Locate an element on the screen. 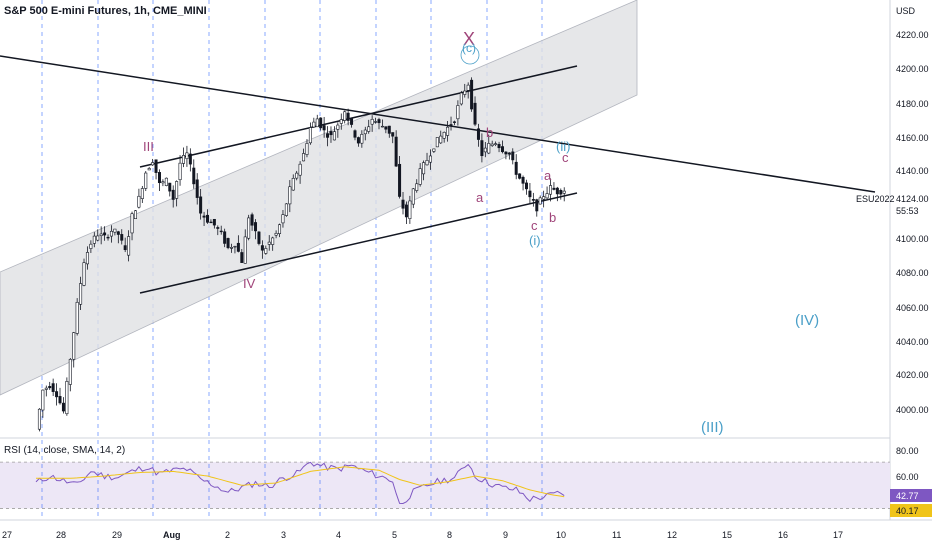 This screenshot has width=932, height=550. time-tick: 28 is located at coordinates (61, 535).